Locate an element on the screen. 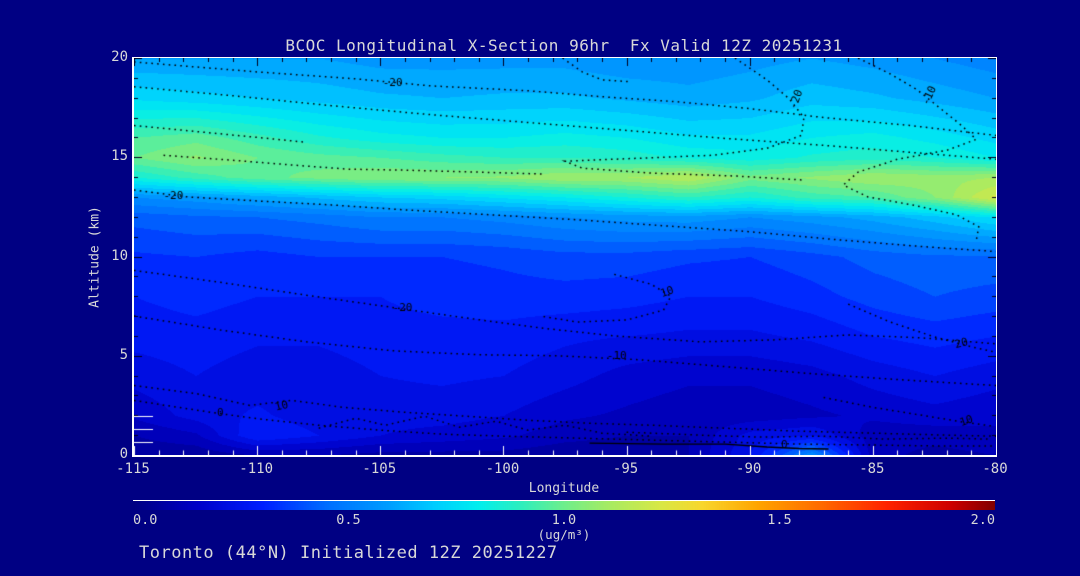  colorbar-tick-label: 0.0 is located at coordinates (145, 520).